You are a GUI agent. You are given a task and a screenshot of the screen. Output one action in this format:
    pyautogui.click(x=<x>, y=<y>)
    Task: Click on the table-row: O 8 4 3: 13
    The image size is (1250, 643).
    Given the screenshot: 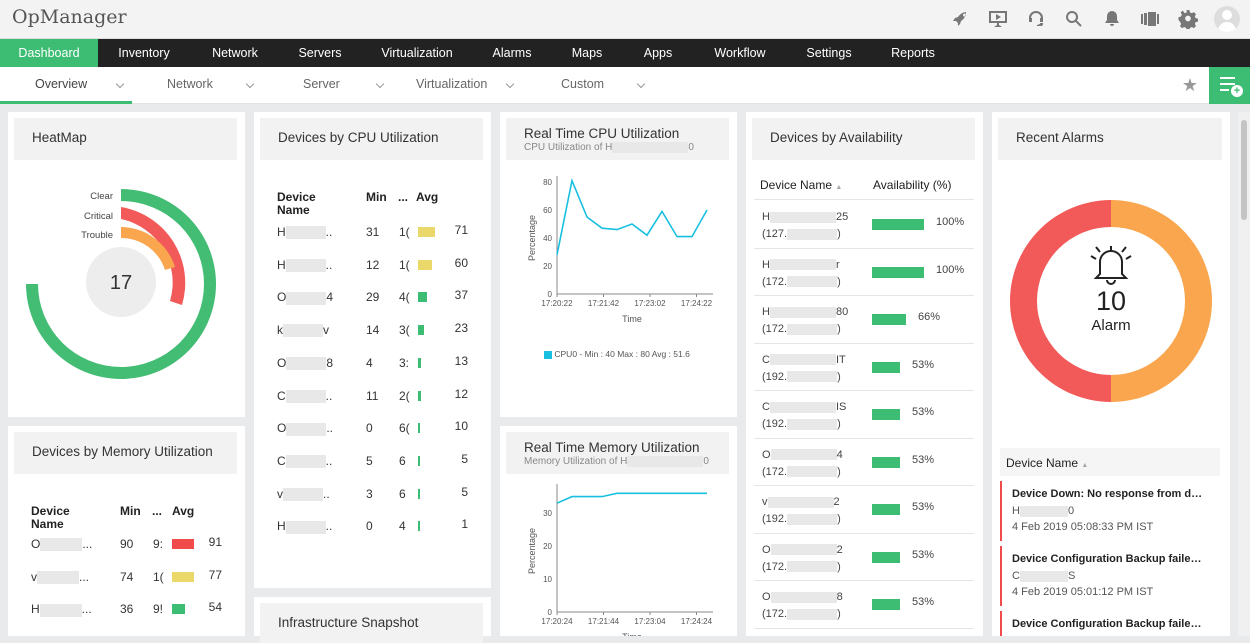 What is the action you would take?
    pyautogui.click(x=369, y=364)
    